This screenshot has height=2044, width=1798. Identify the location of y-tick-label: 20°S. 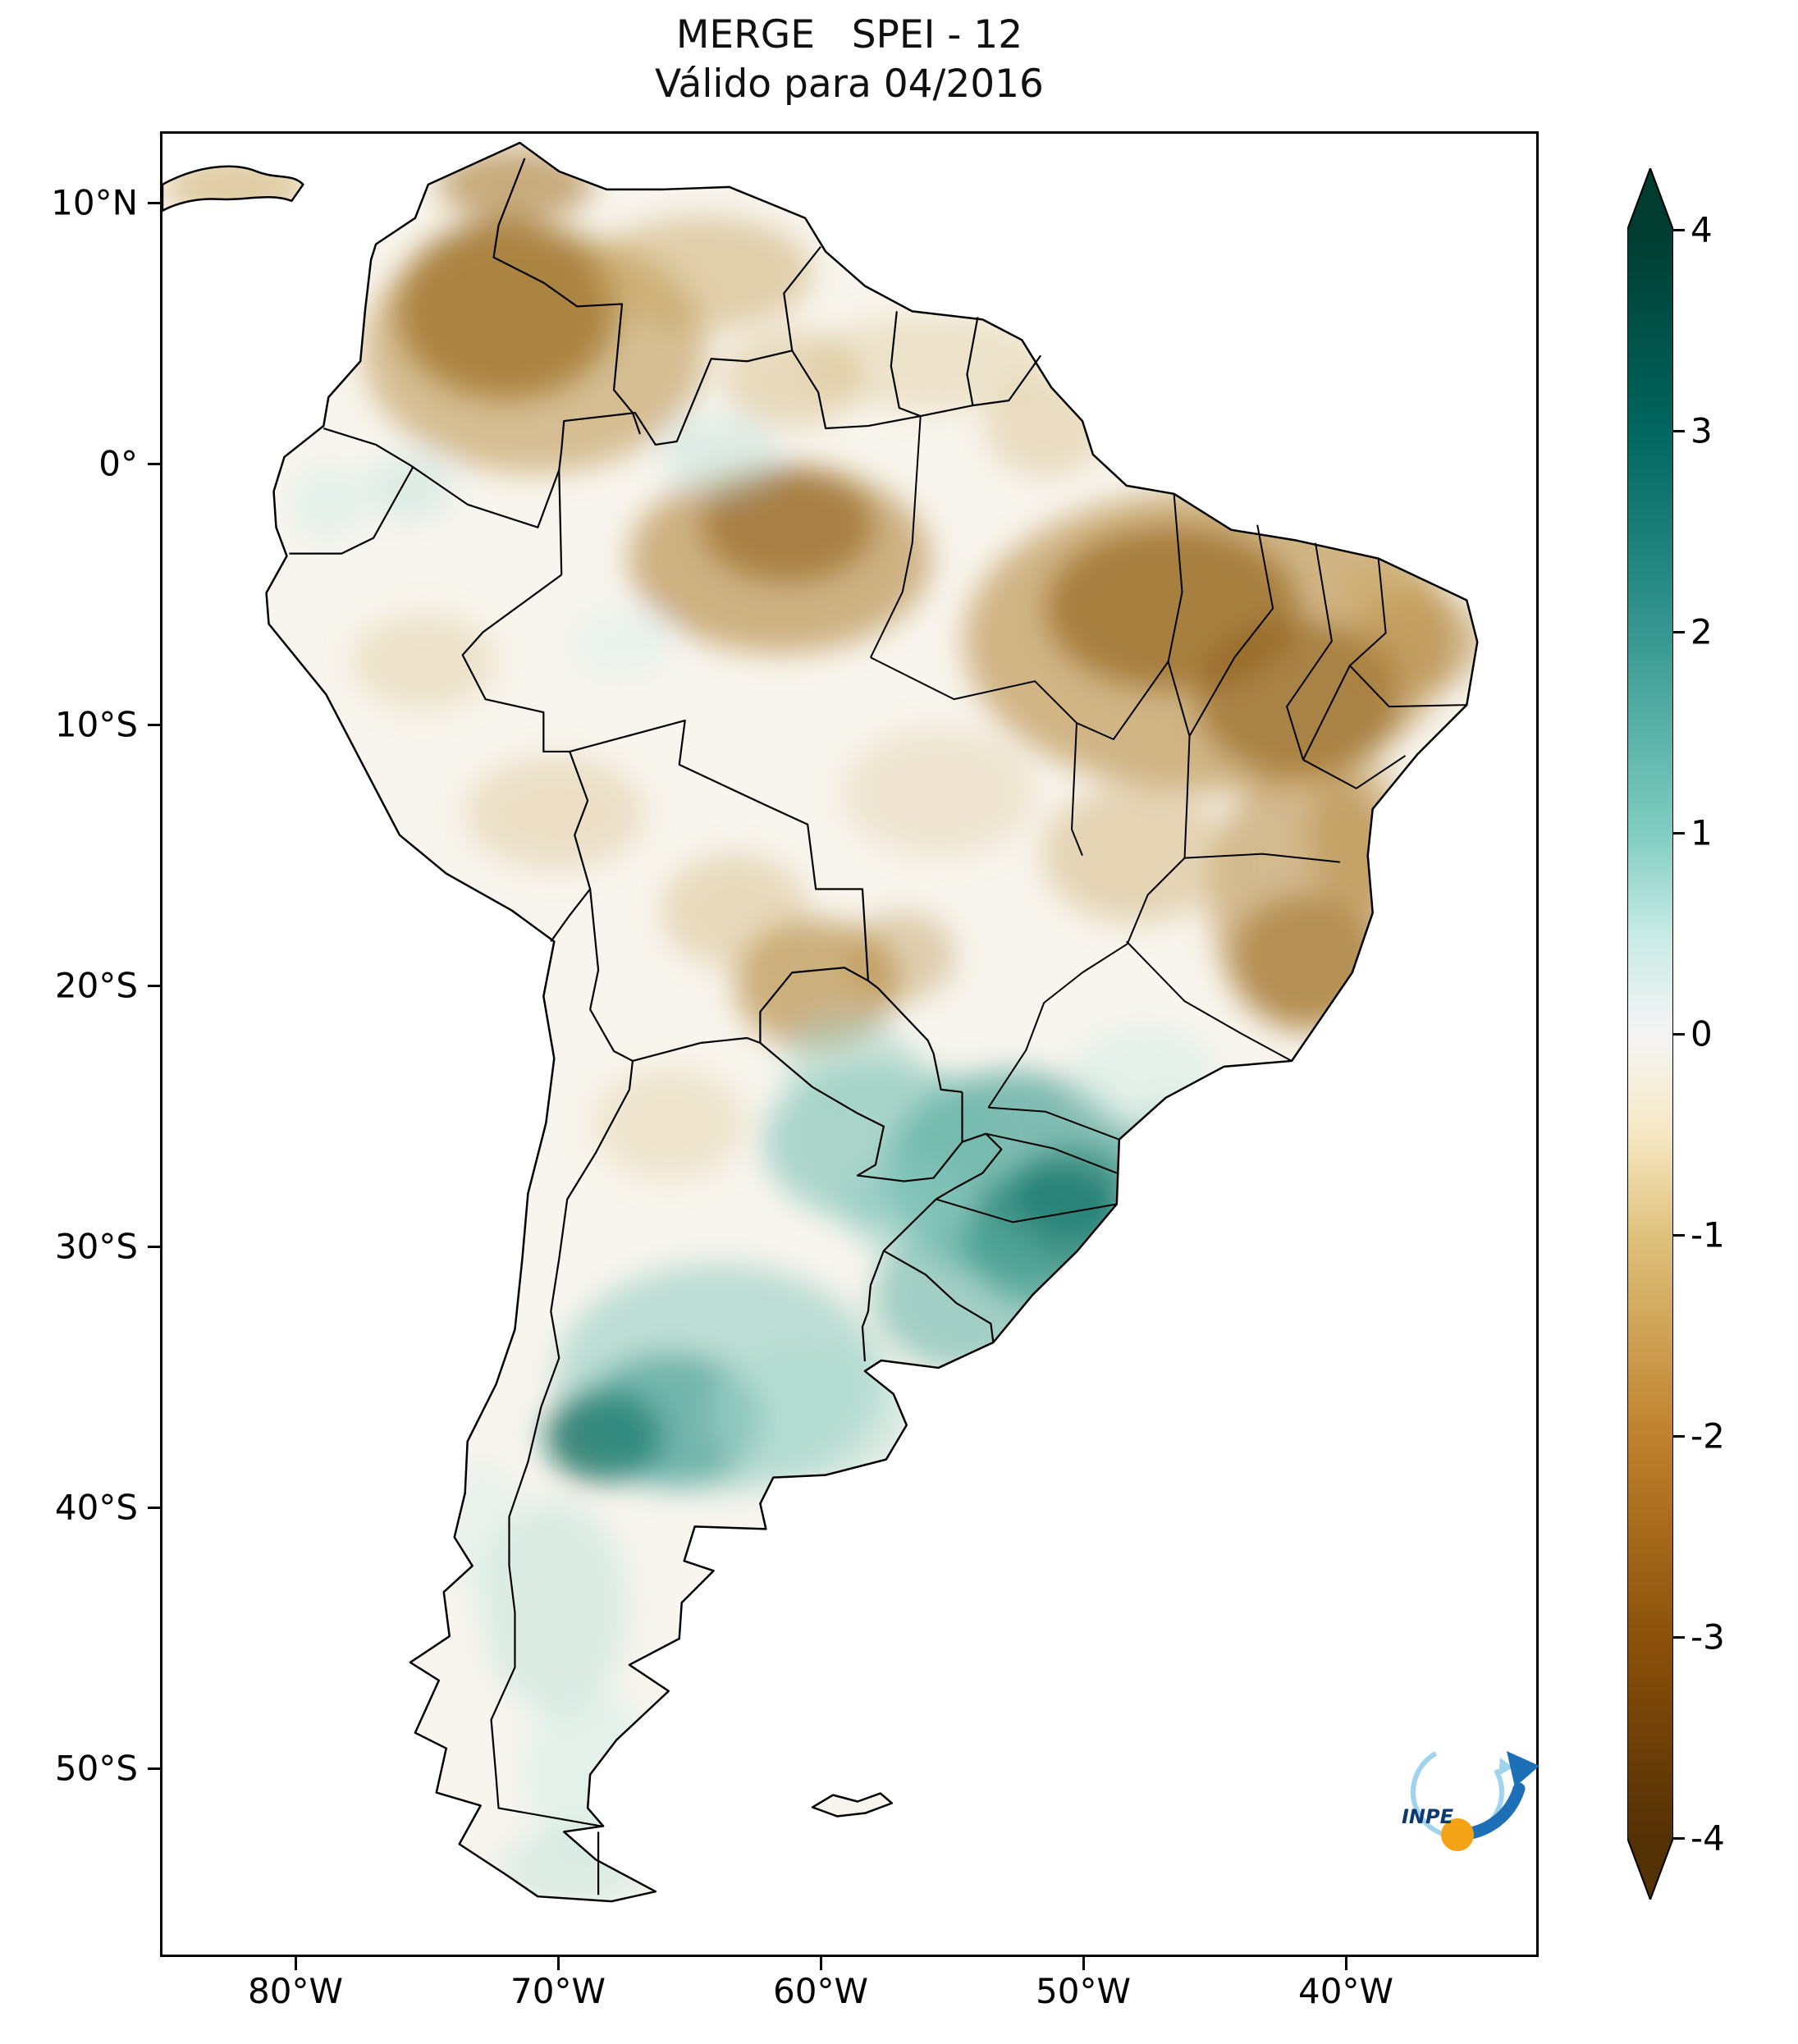
(96, 985).